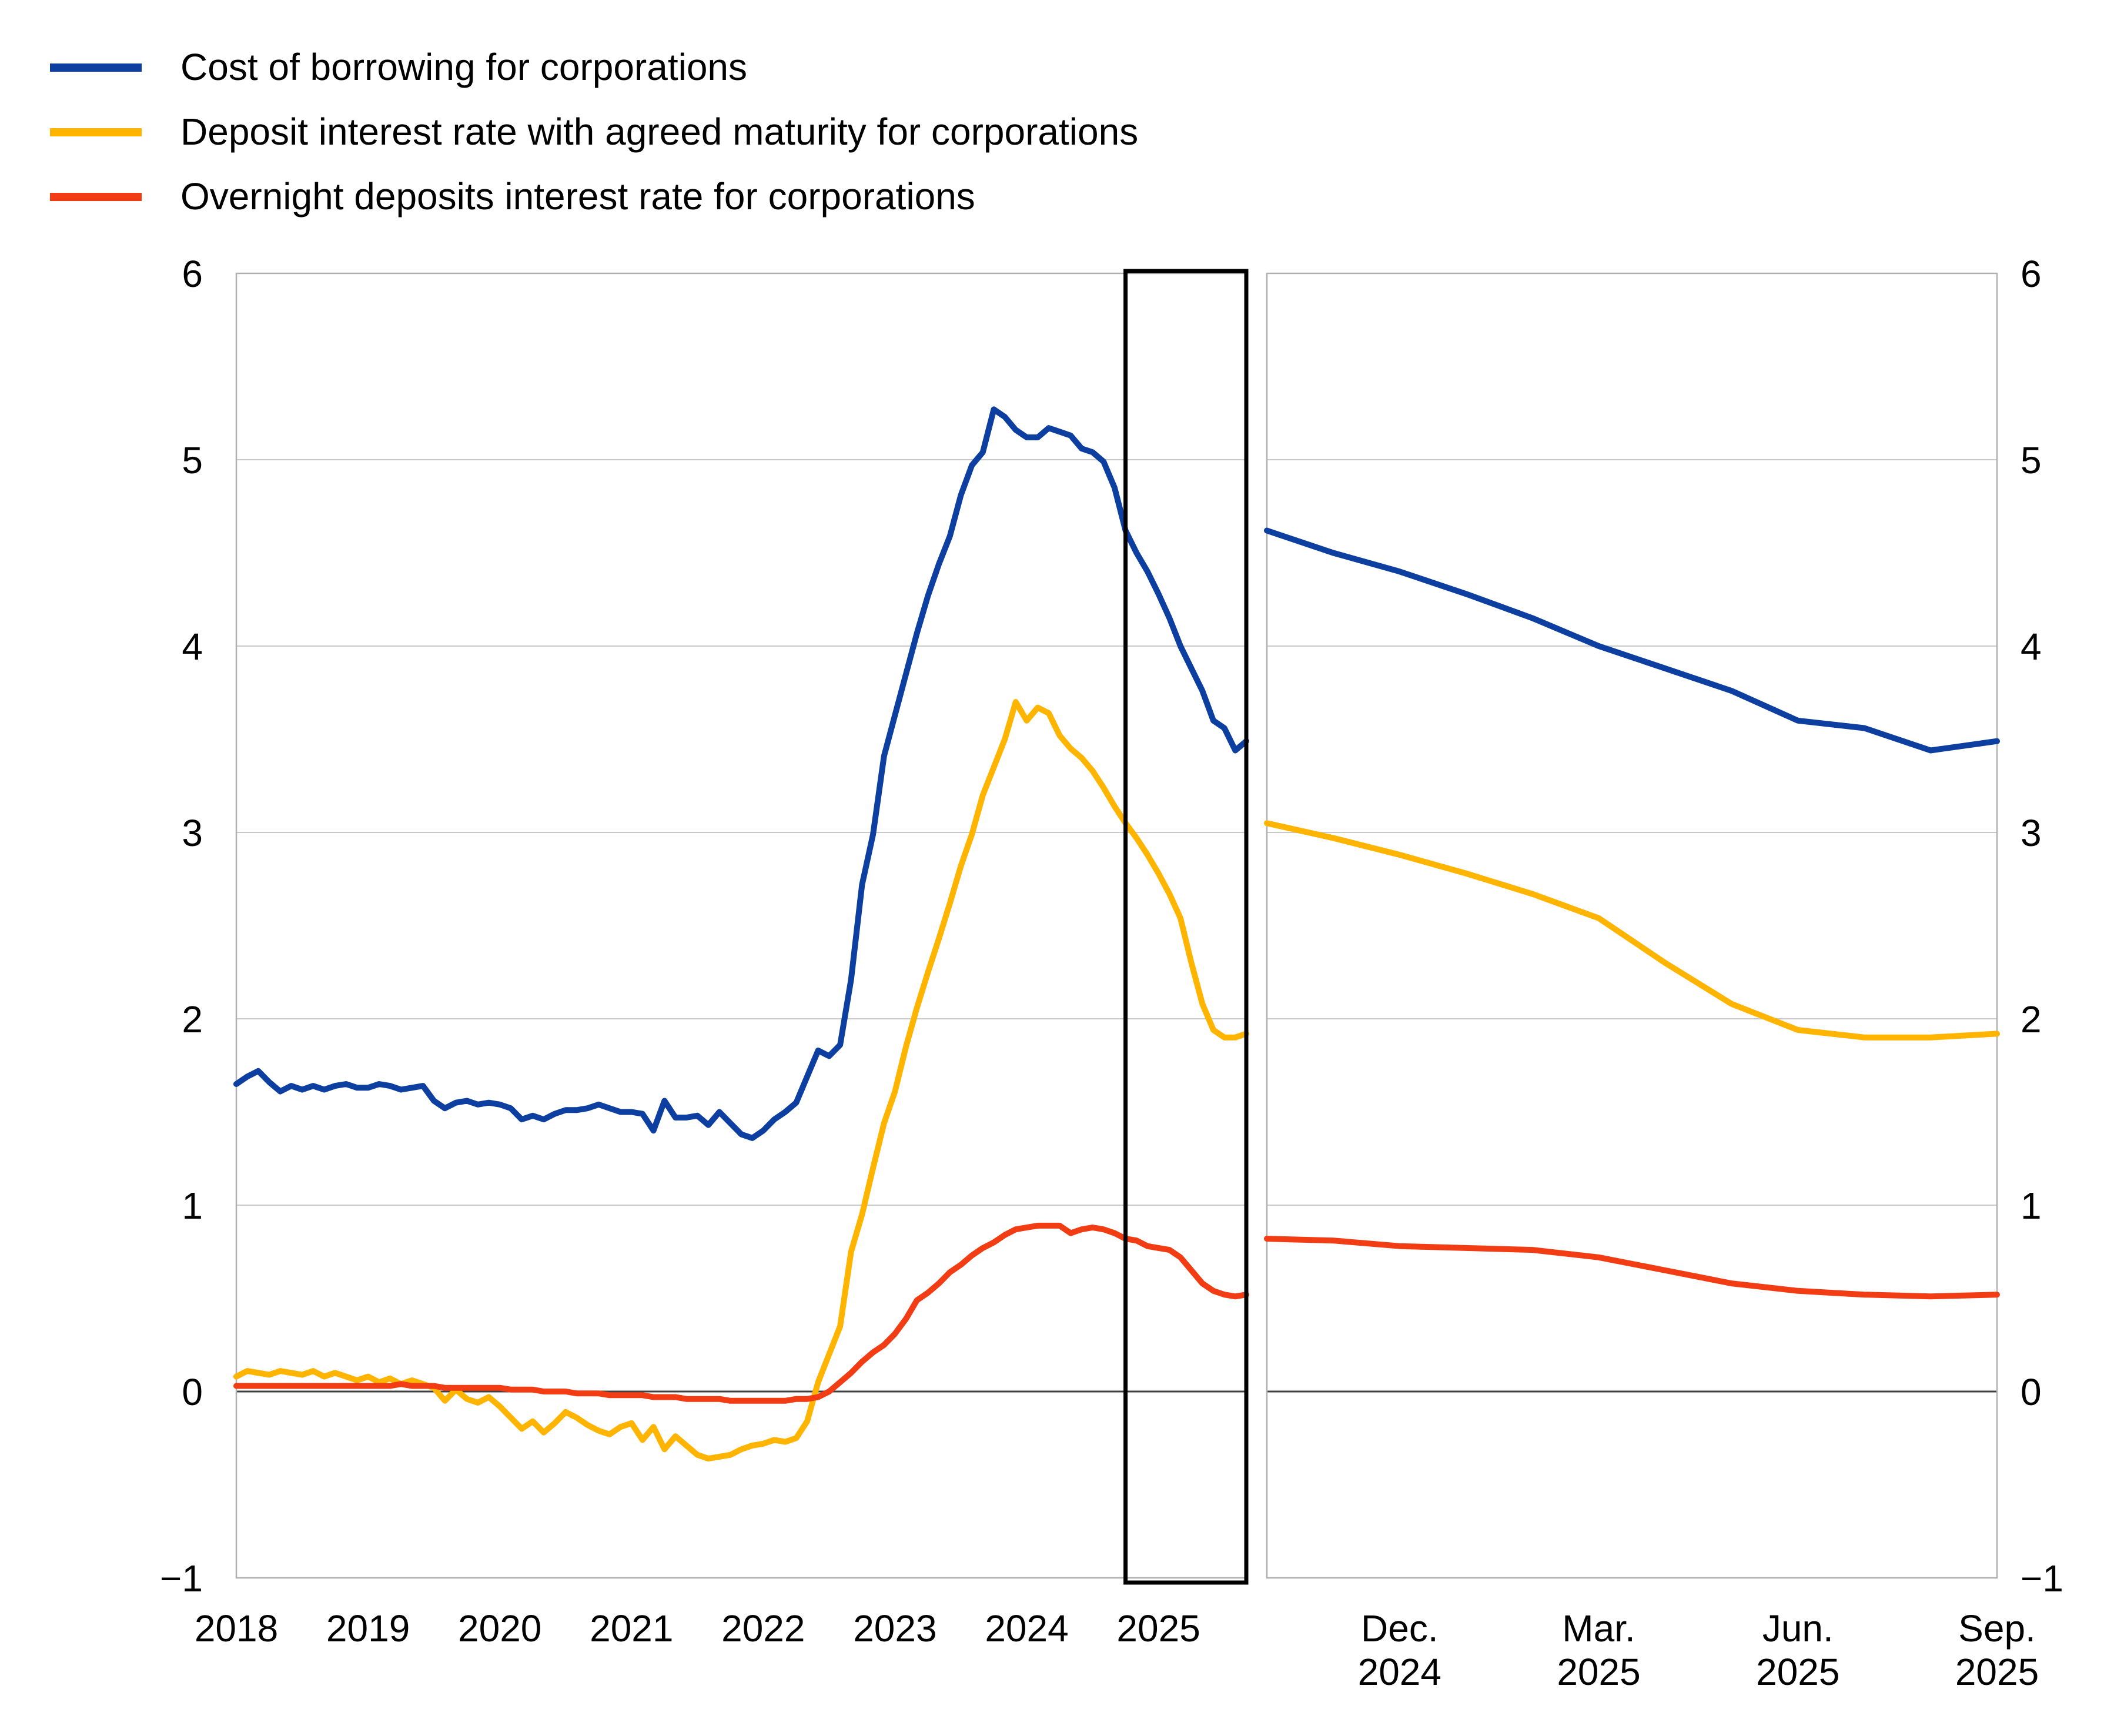 Image resolution: width=2104 pixels, height=1736 pixels. What do you see at coordinates (1798, 1628) in the screenshot?
I see `svg-text: Jun.` at bounding box center [1798, 1628].